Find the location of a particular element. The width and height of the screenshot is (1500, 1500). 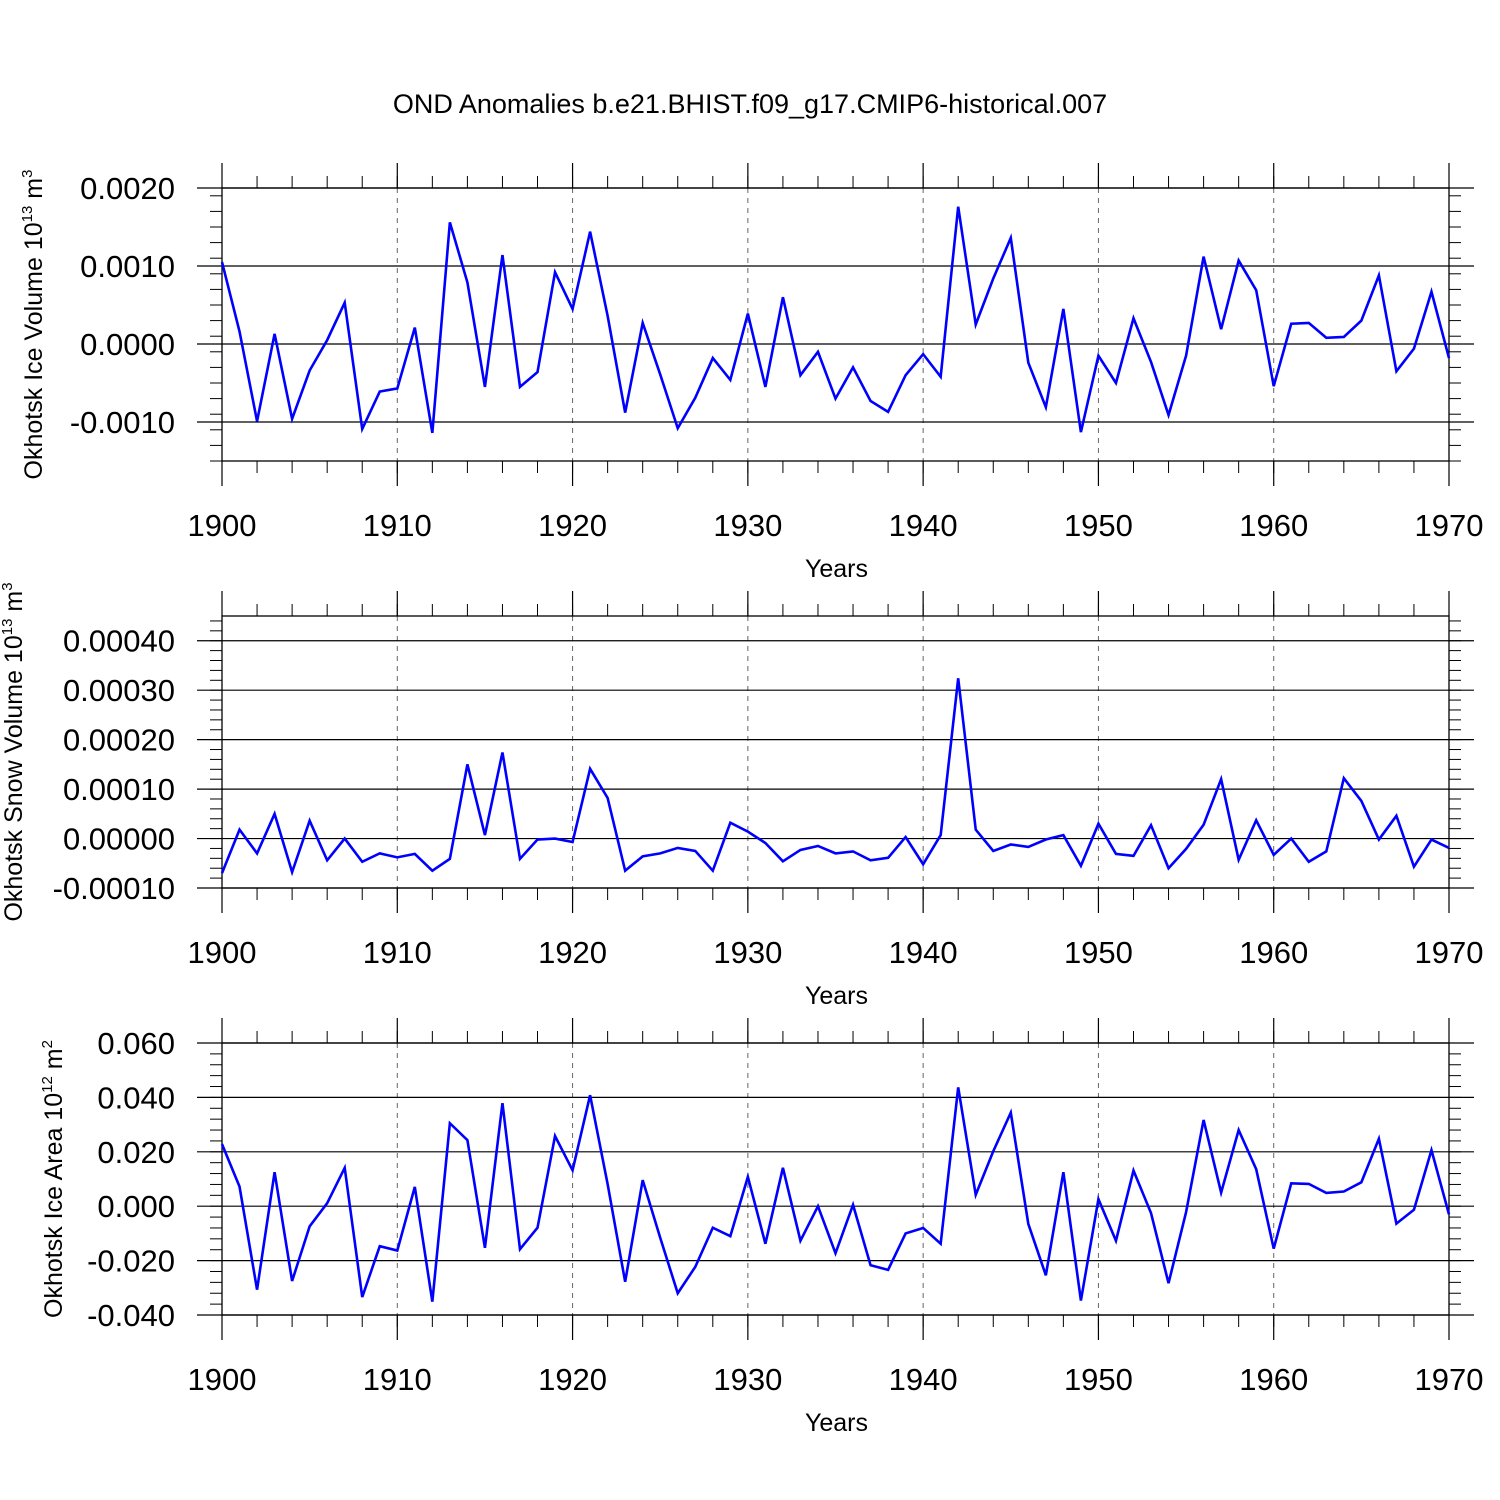

snow-volume-series-line is located at coordinates (835, 777).